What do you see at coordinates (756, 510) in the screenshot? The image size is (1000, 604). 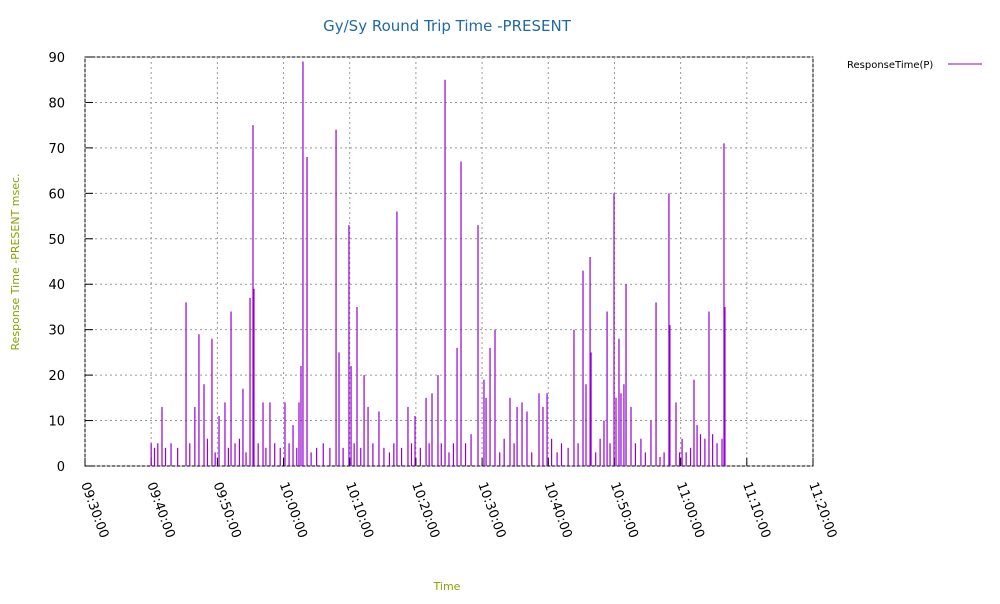 I see `x-tick-label: 11:10:00` at bounding box center [756, 510].